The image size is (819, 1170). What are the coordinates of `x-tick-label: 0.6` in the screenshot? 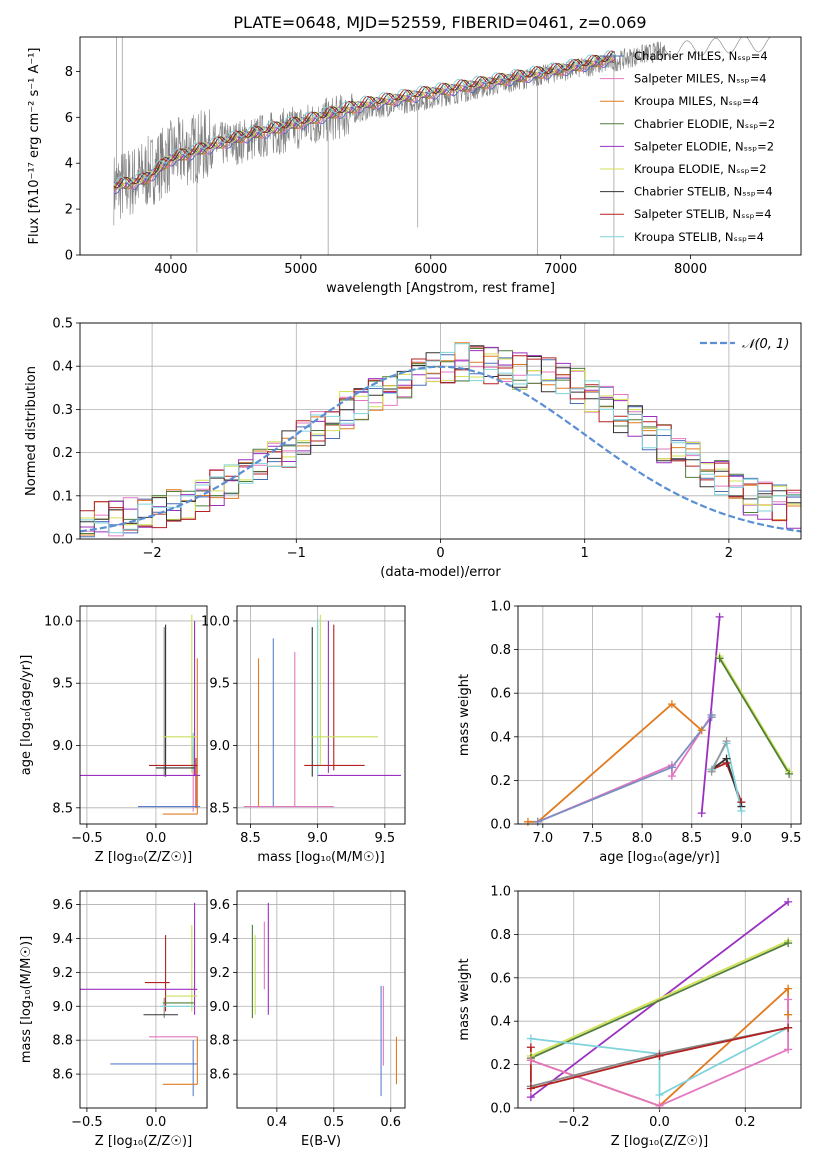 It's located at (390, 1122).